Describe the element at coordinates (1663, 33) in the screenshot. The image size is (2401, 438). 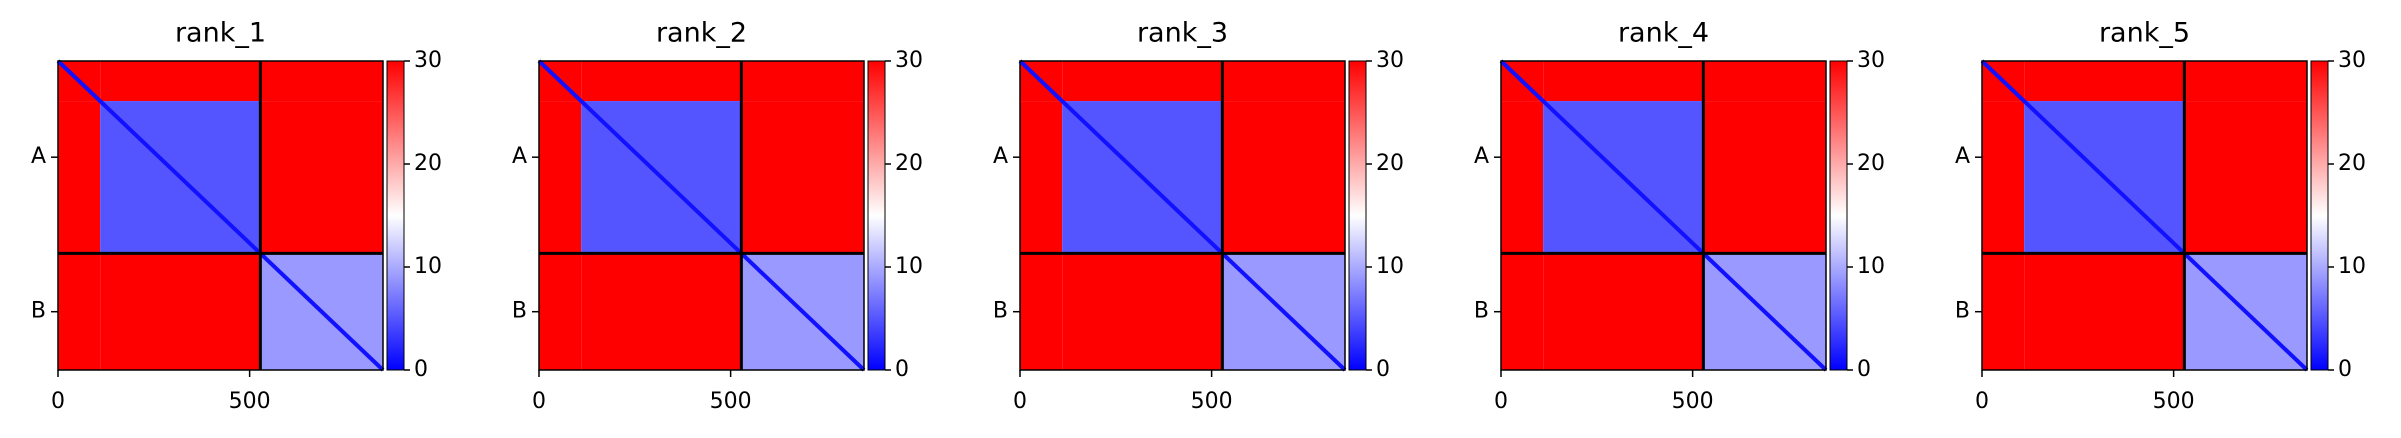
I see `chart-title: rank_4` at that location.